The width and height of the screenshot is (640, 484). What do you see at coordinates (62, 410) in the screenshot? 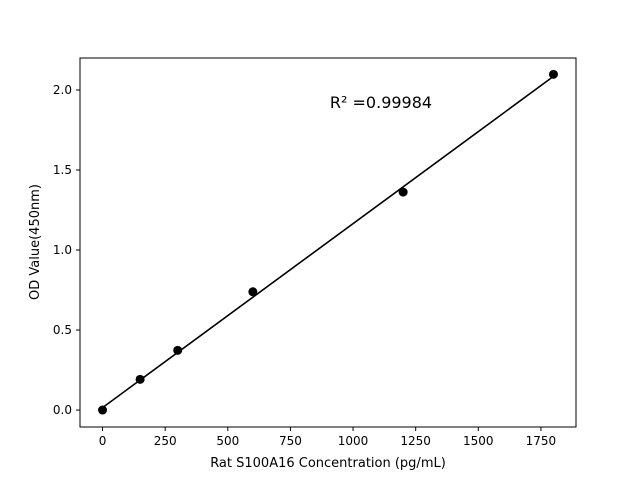
I see `y-tick-label: 0.0` at bounding box center [62, 410].